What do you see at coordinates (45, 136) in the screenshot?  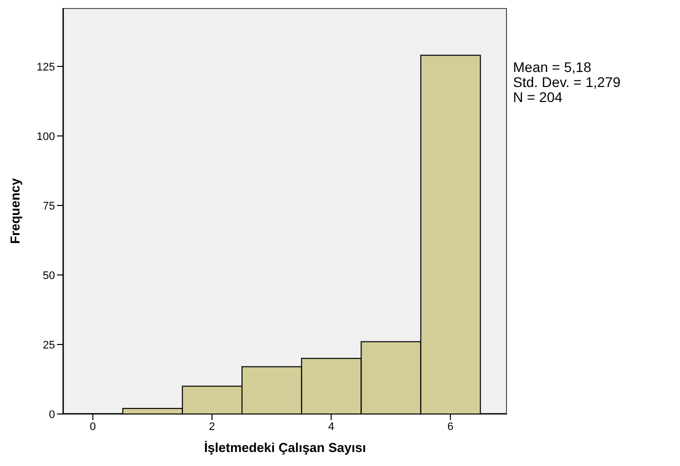 I see `y-tick-label: 100` at bounding box center [45, 136].